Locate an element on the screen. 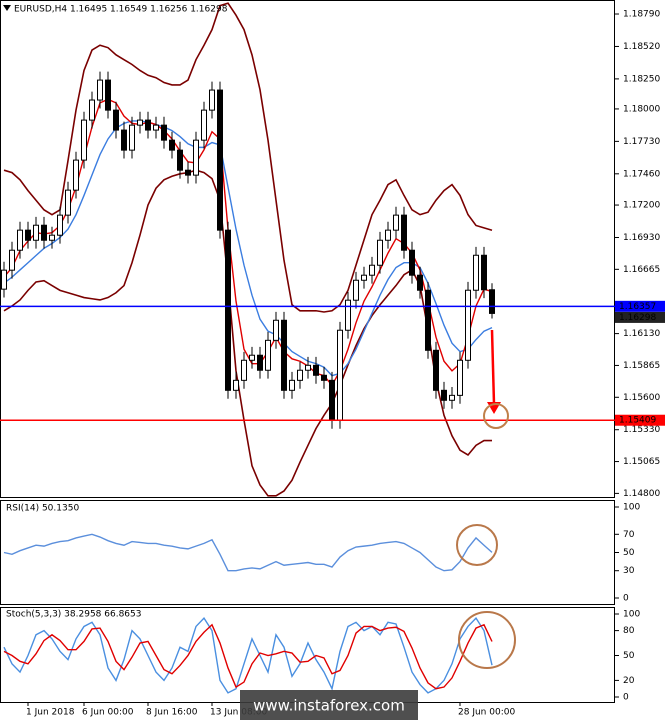 This screenshot has width=665, height=720. y-tick-label: 1.17200 is located at coordinates (641, 206).